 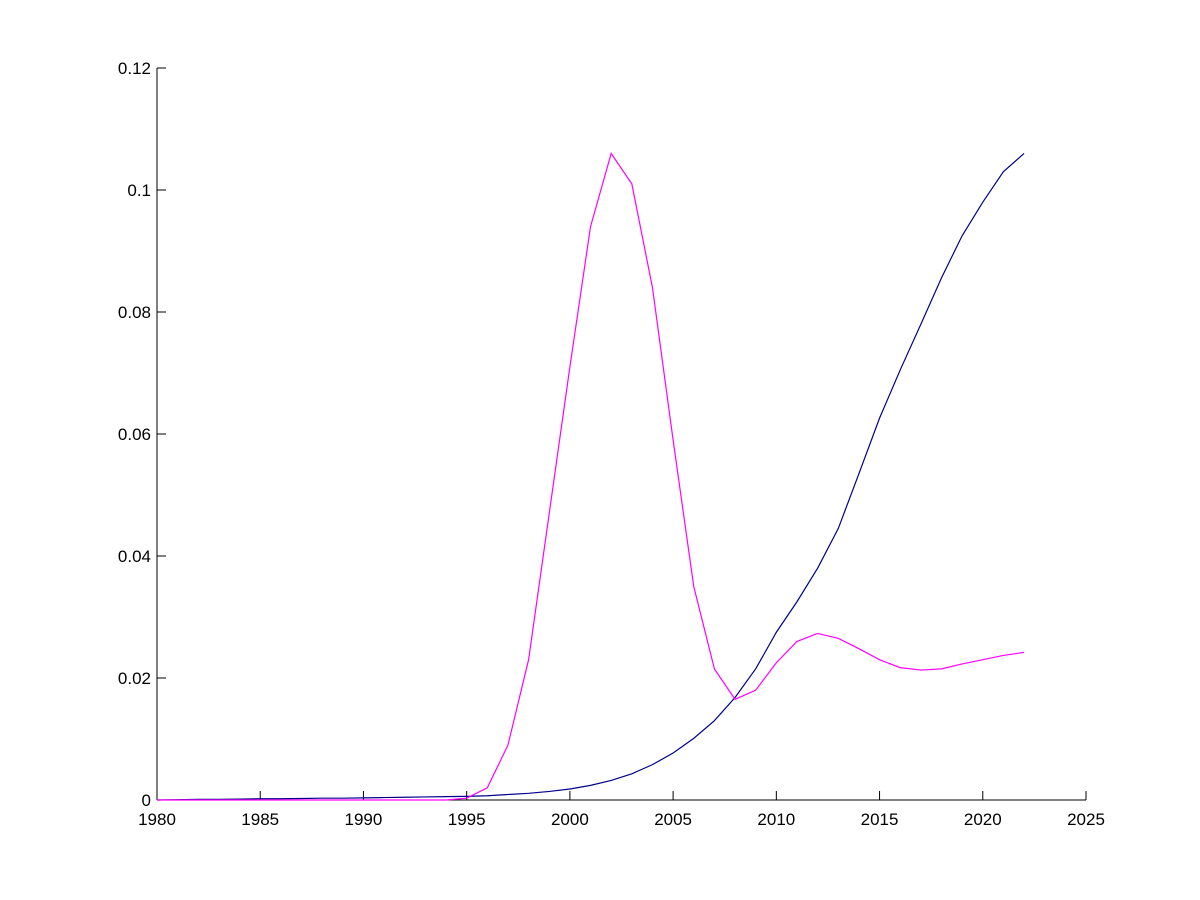 I want to click on x-tick-label: 2025, so click(x=1086, y=819).